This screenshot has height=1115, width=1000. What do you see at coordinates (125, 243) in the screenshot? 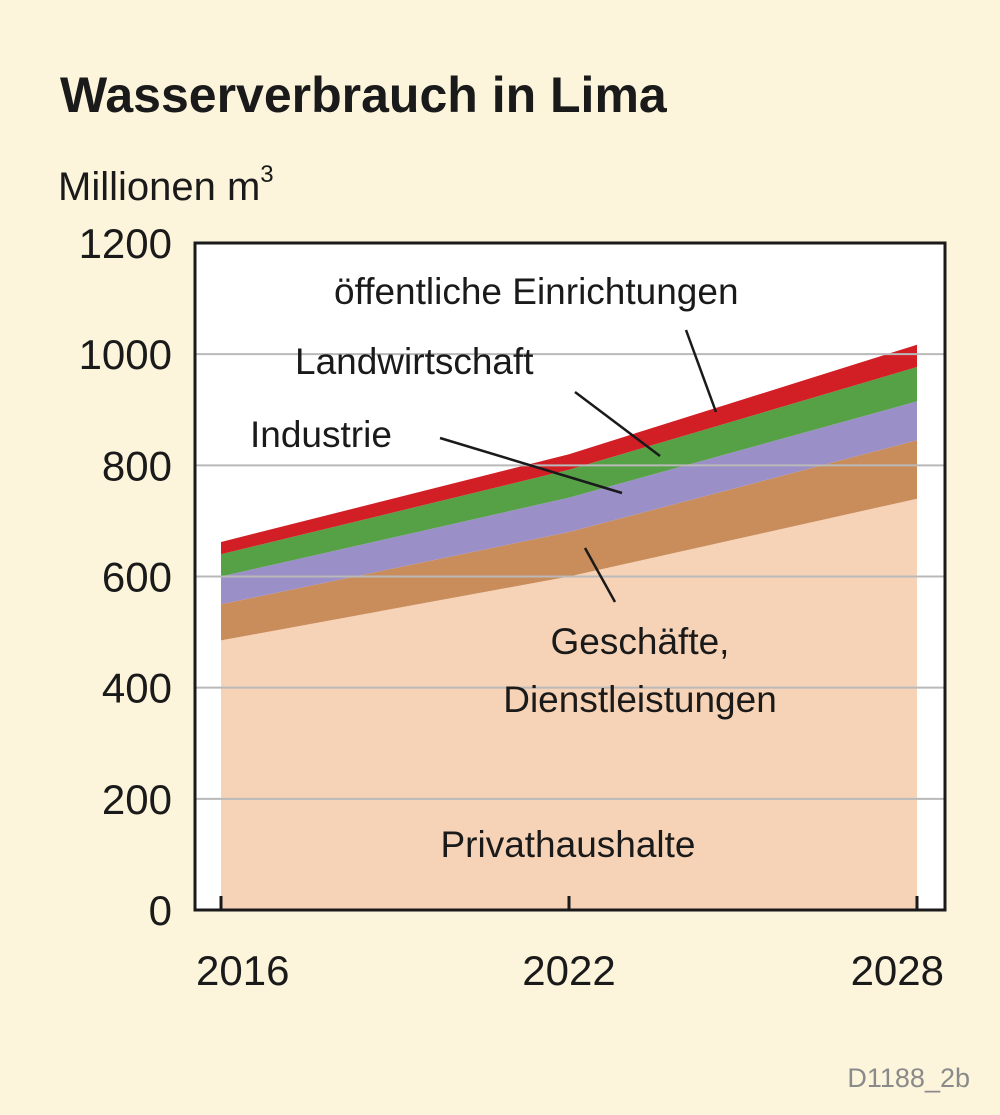
I see `y-tick-label-6: 1200` at bounding box center [125, 243].